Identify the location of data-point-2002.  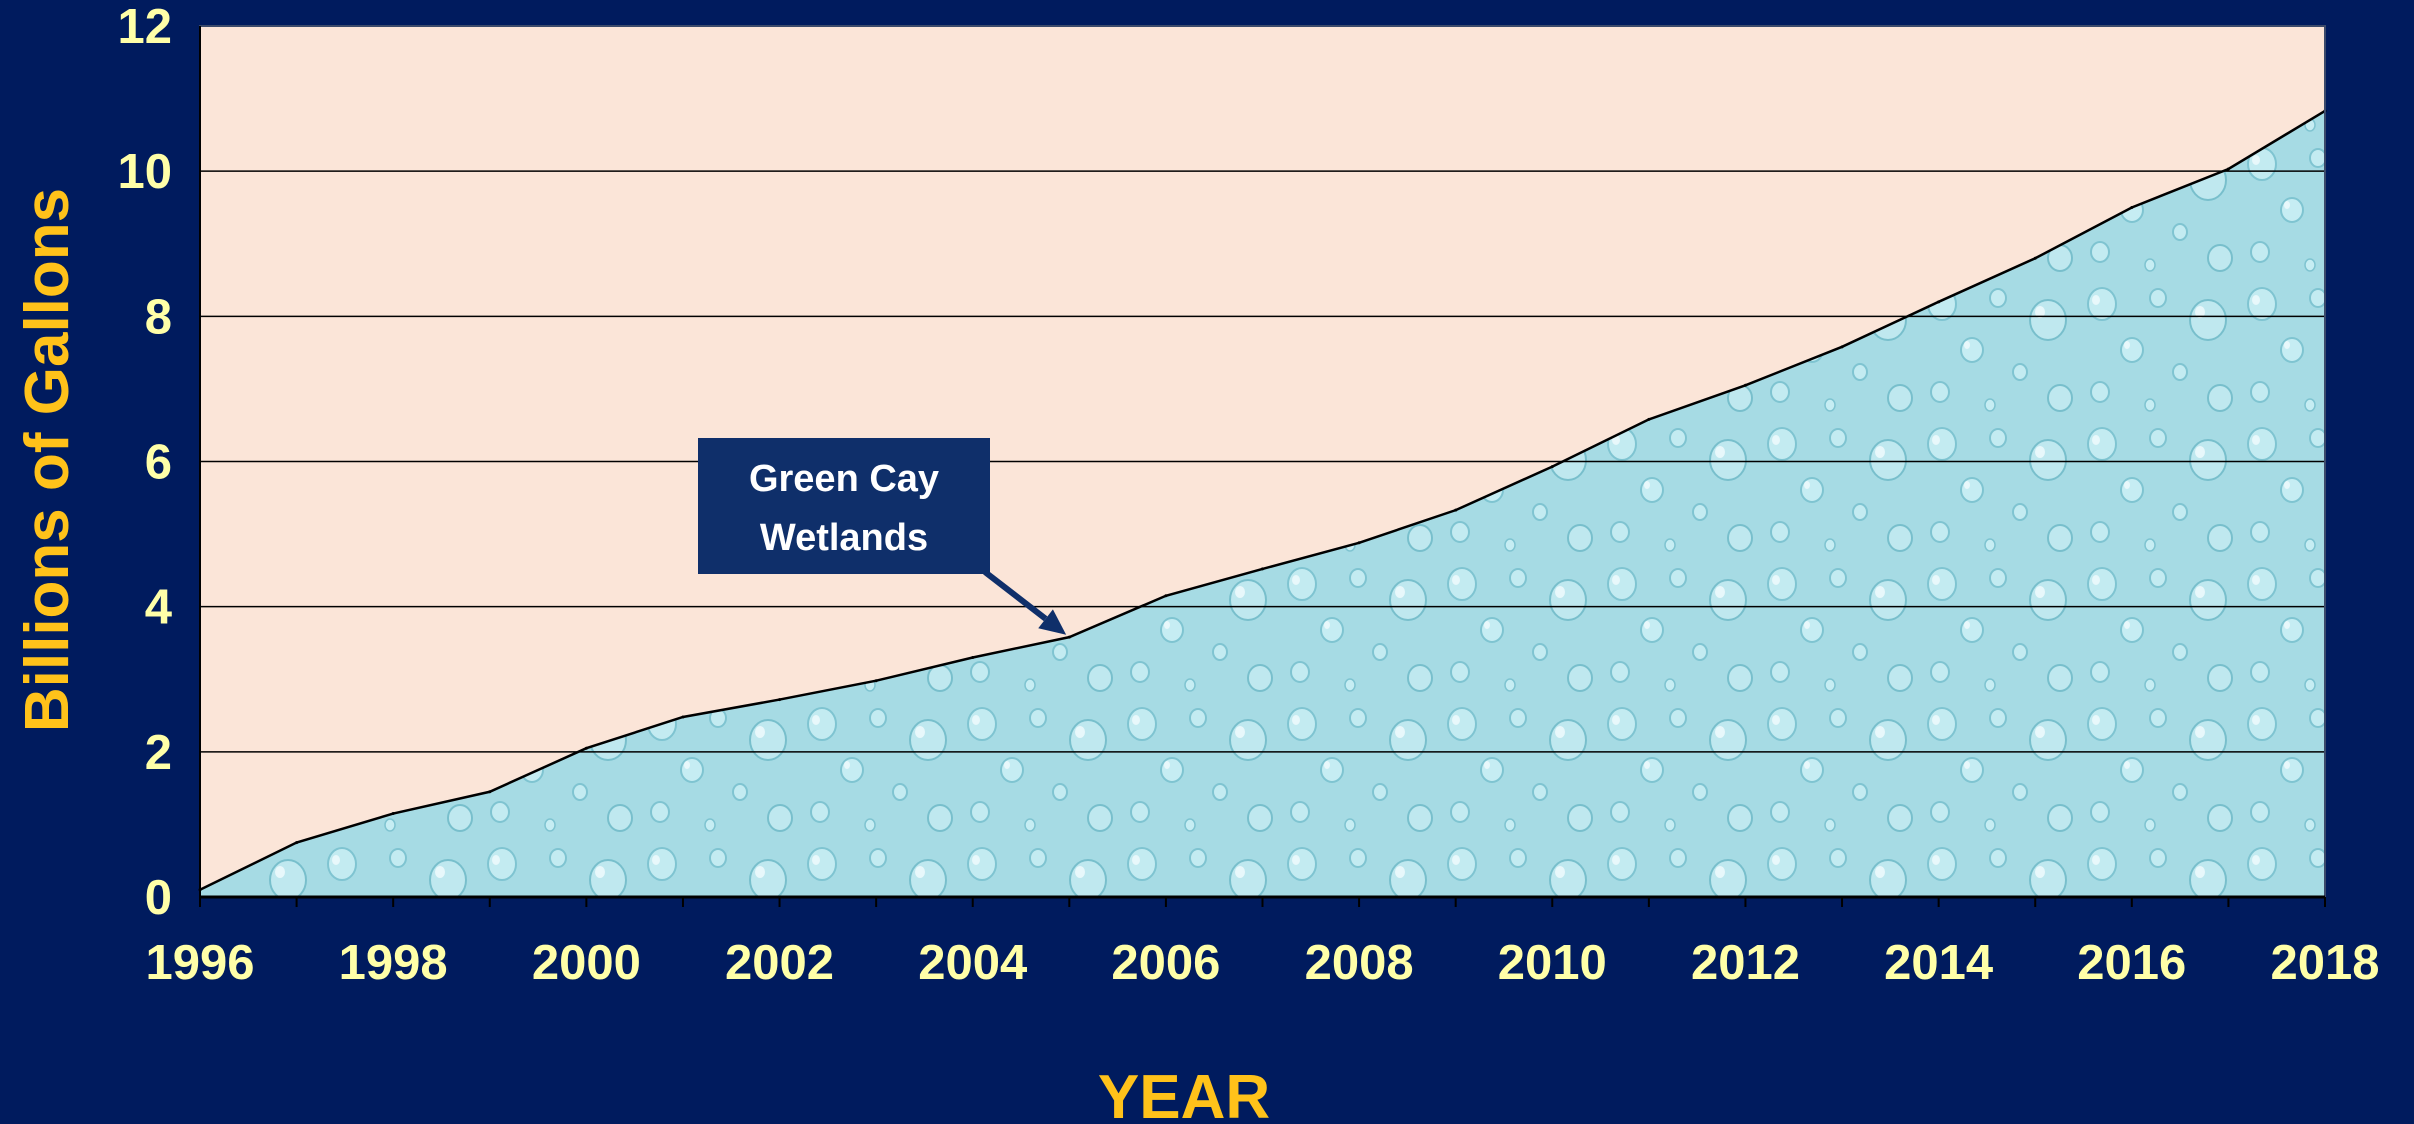
(780, 700).